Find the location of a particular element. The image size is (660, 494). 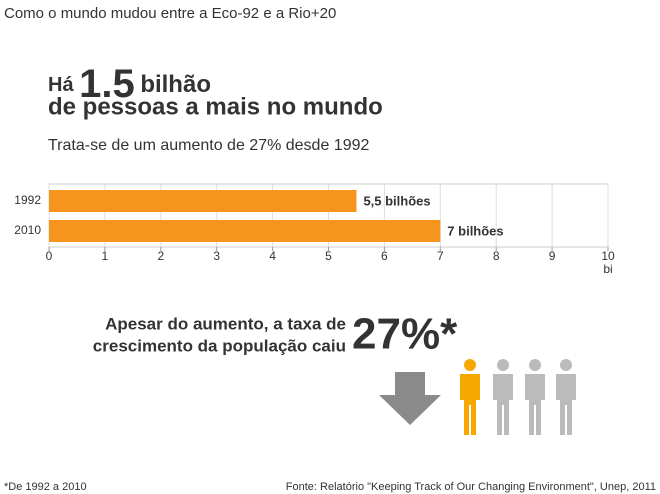

x-tick-label: 3 is located at coordinates (216, 256).